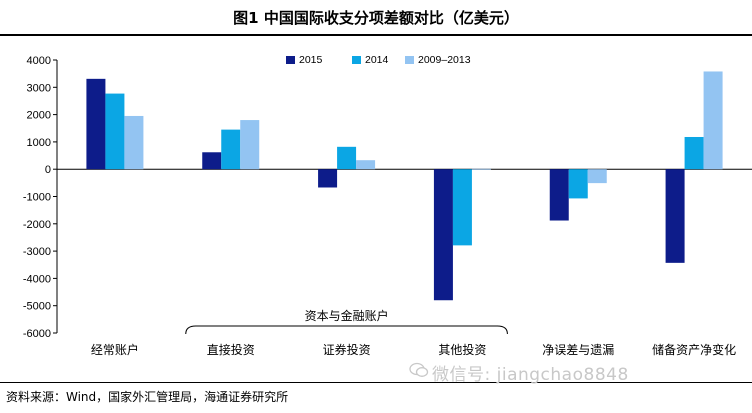 This screenshot has width=752, height=413. What do you see at coordinates (37, 307) in the screenshot?
I see `y-tick-label: -5000` at bounding box center [37, 307].